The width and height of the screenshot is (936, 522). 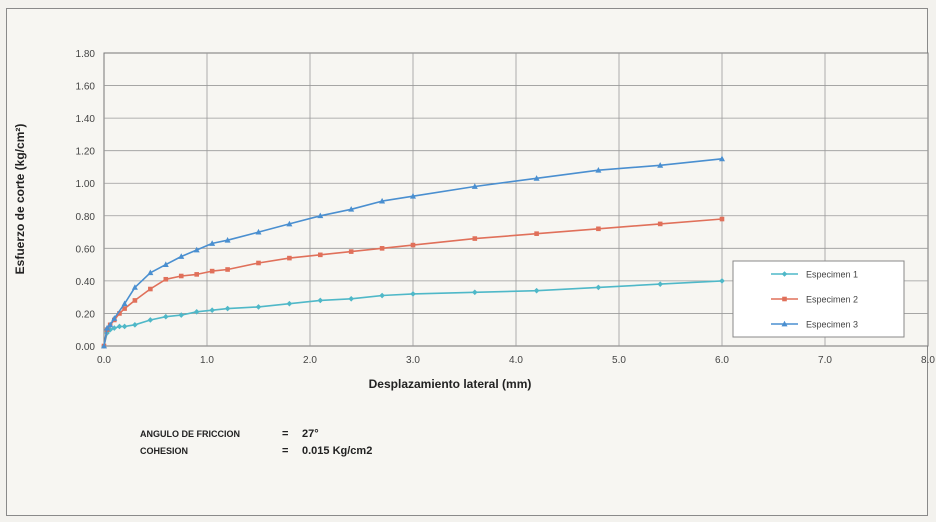 I want to click on cohesion-value: 0.015 Kg/cm2, so click(x=337, y=451).